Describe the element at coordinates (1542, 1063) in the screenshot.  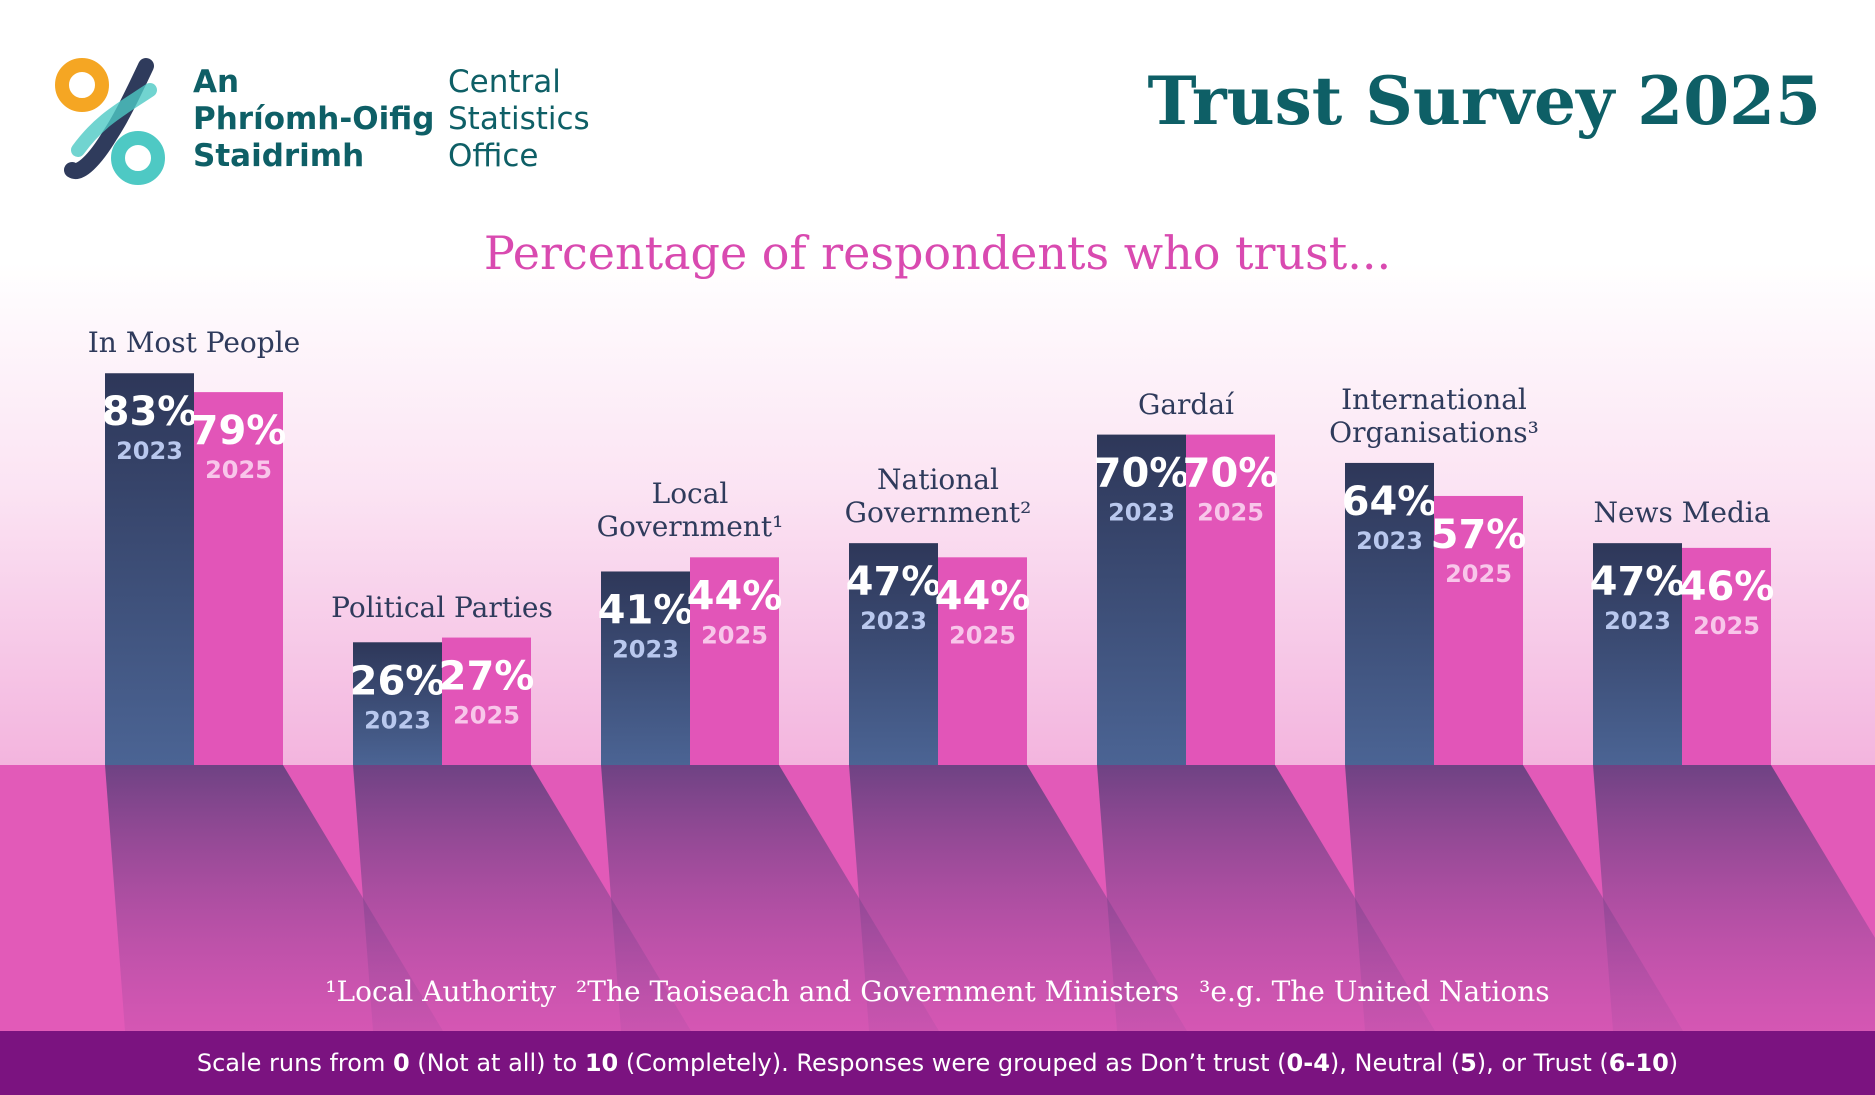
I see `scale-note-part: ), or Trust (` at that location.